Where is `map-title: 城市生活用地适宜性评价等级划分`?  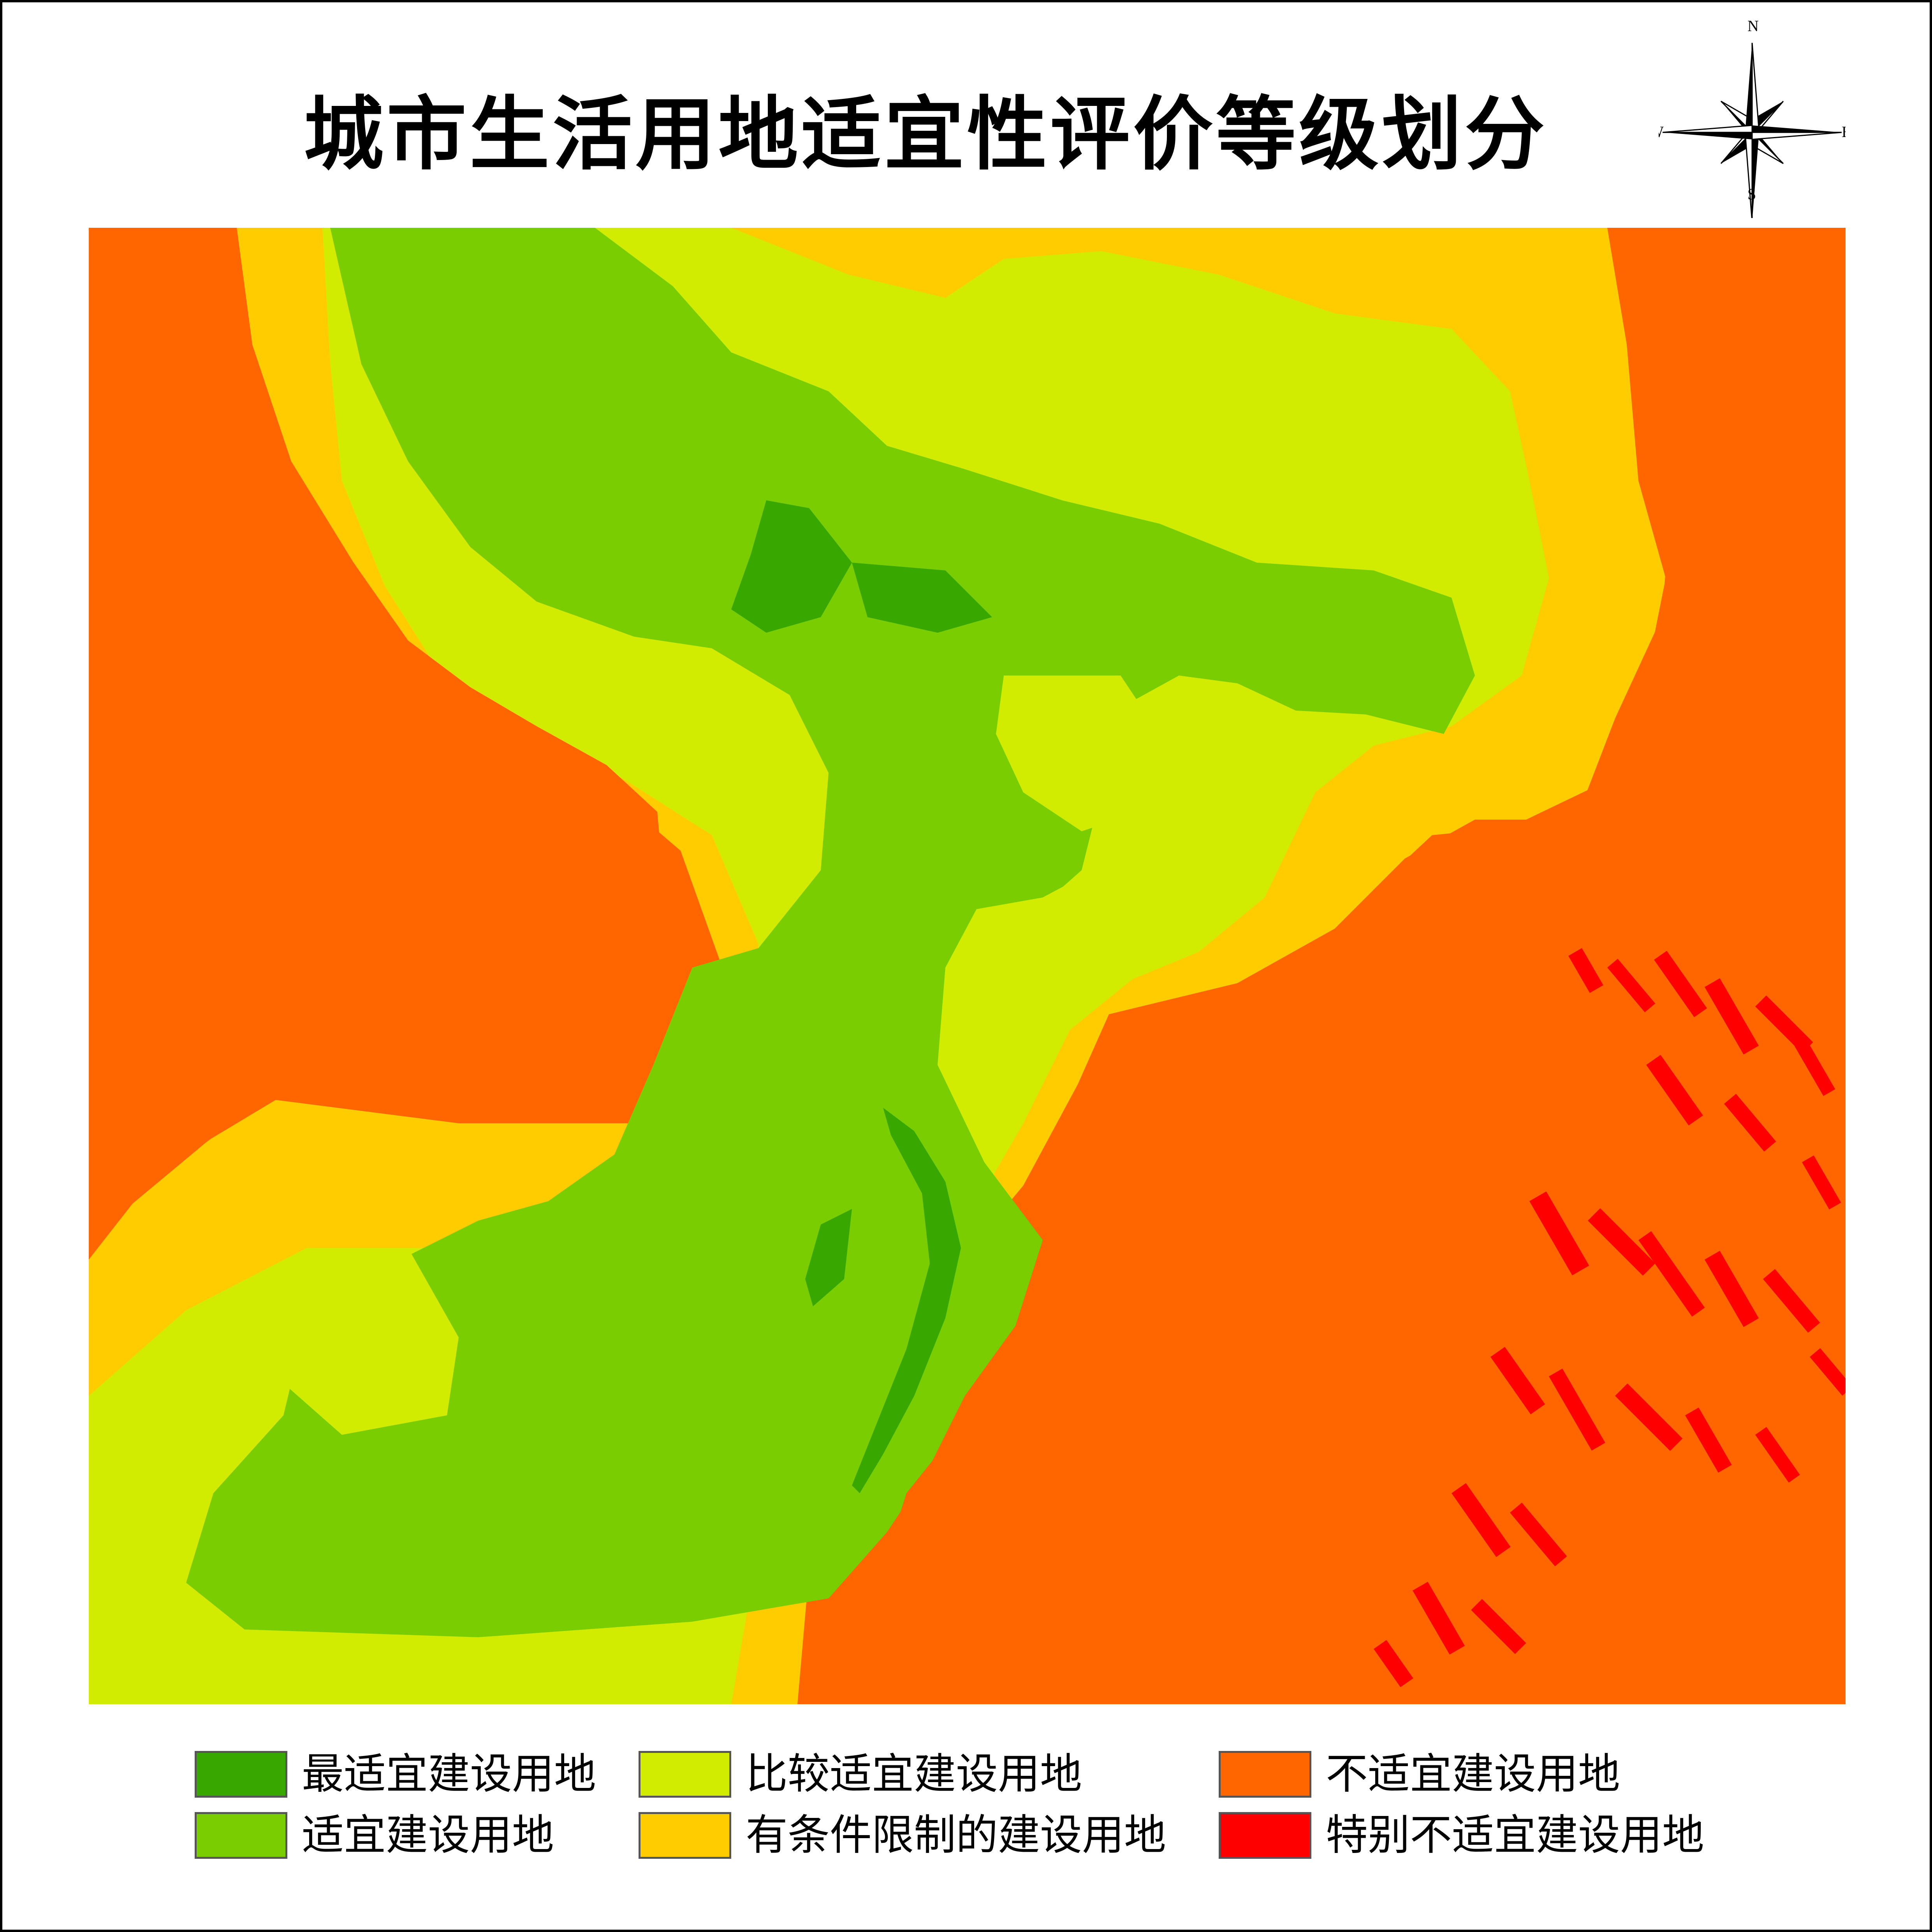 map-title: 城市生活用地适宜性评价等级划分 is located at coordinates (926, 134).